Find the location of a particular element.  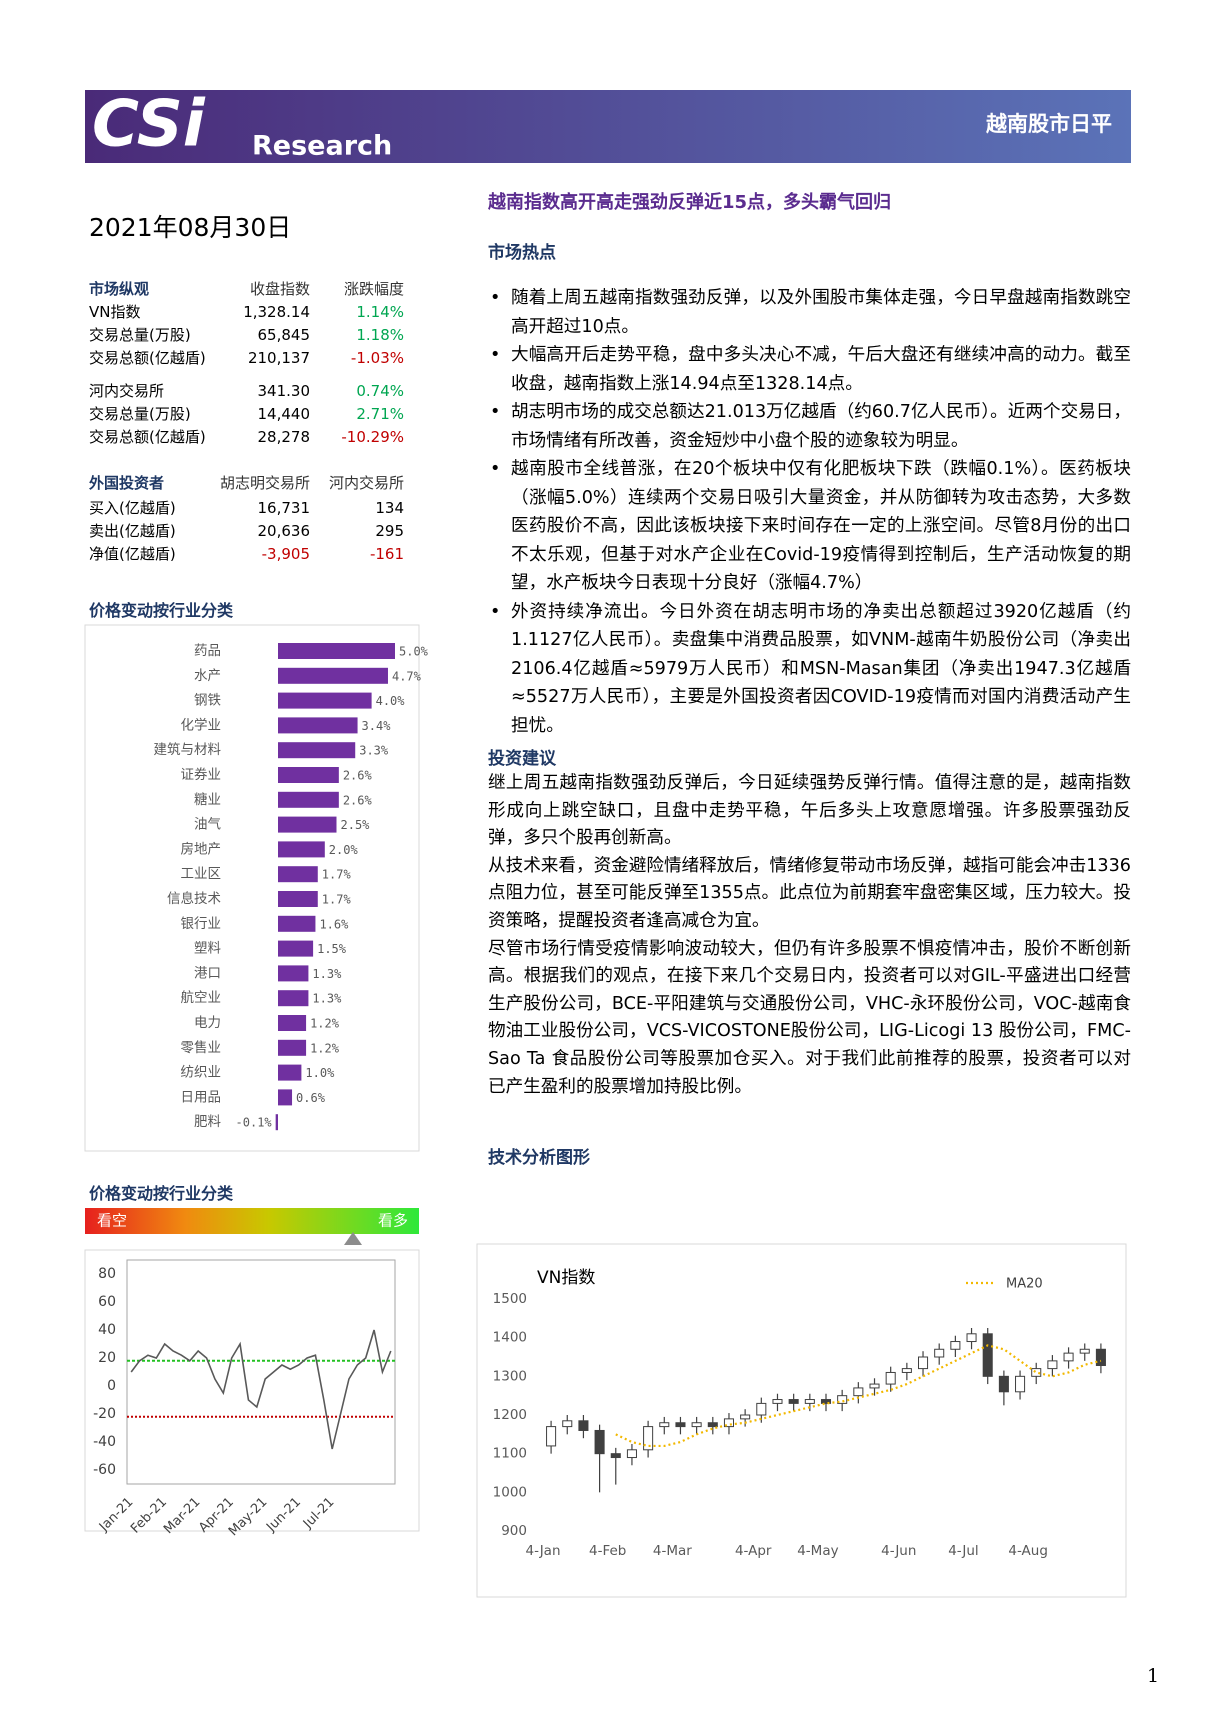

table-cell: 市场纵观 is located at coordinates (119, 289).